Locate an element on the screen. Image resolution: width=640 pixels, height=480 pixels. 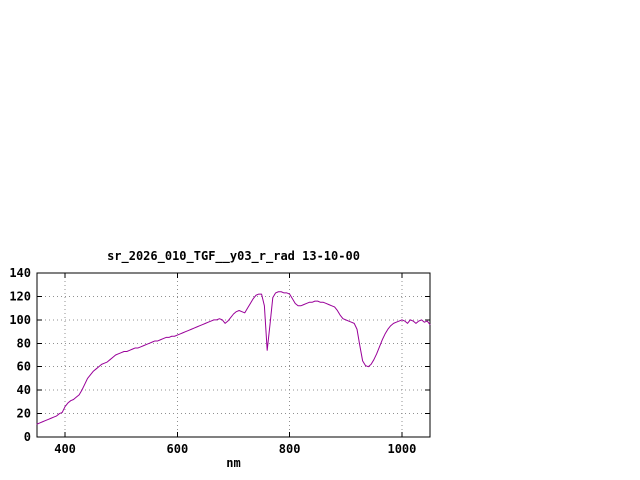
y-tick-label: 40 is located at coordinates (24, 390).